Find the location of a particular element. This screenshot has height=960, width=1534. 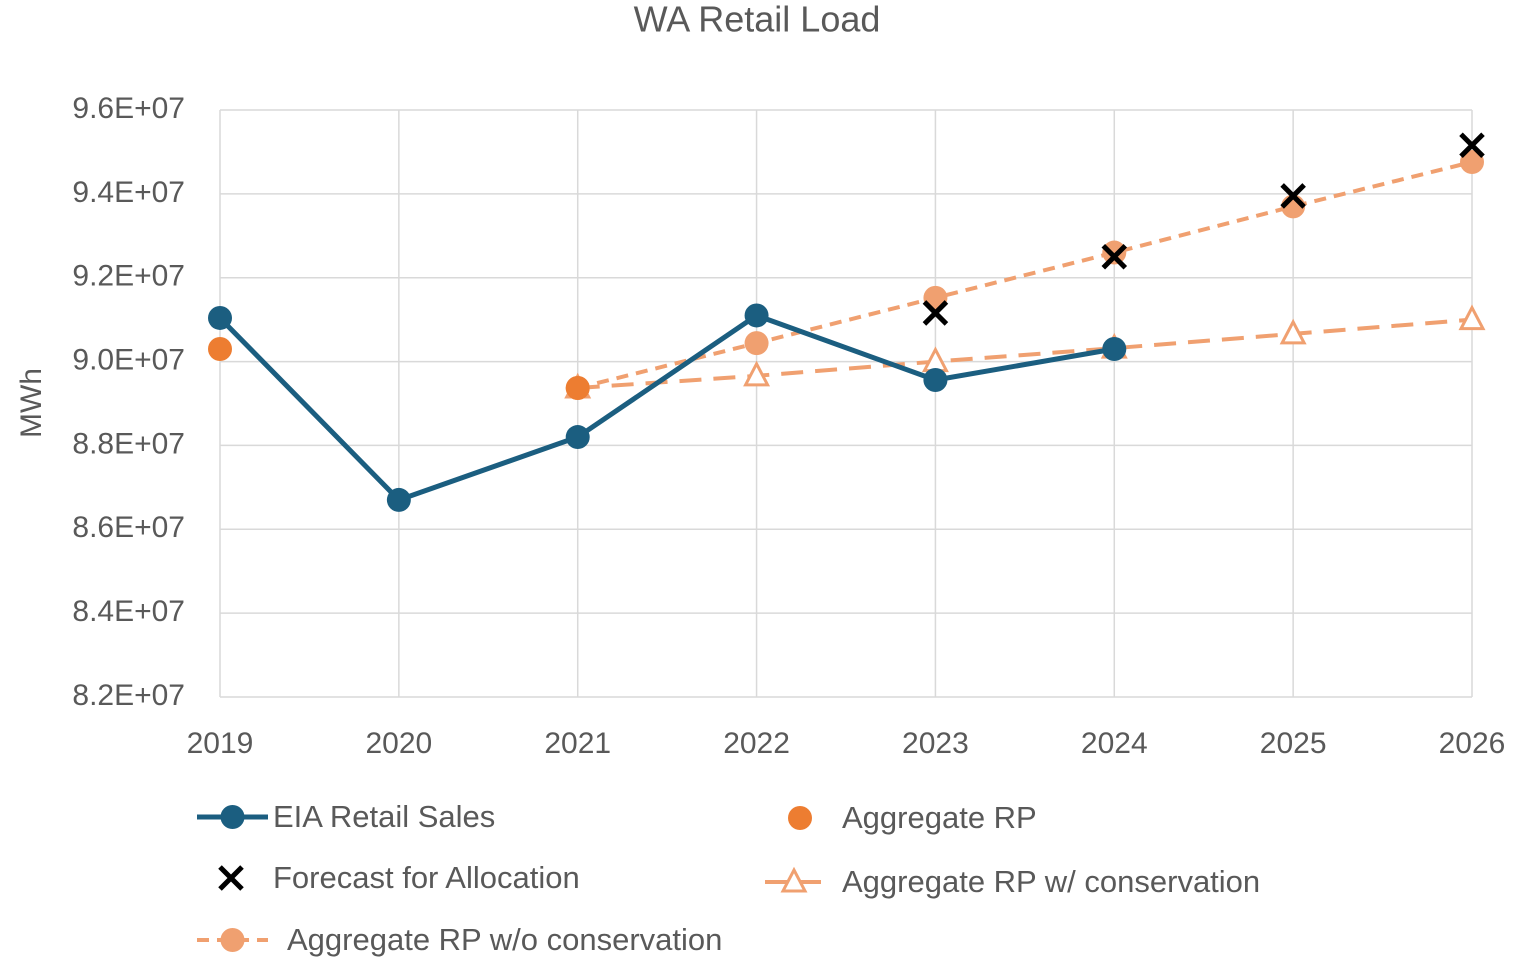

x-tick-label: 2021 is located at coordinates (577, 743).